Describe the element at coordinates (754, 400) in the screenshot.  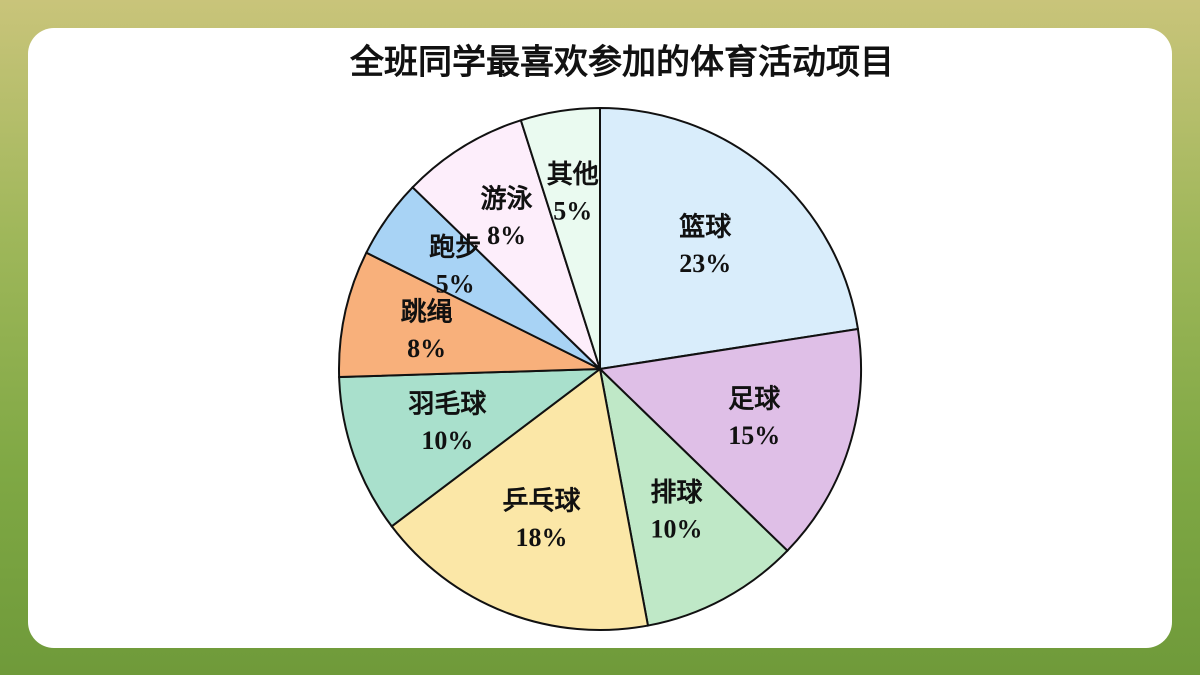
I see `slice-label: 足球` at that location.